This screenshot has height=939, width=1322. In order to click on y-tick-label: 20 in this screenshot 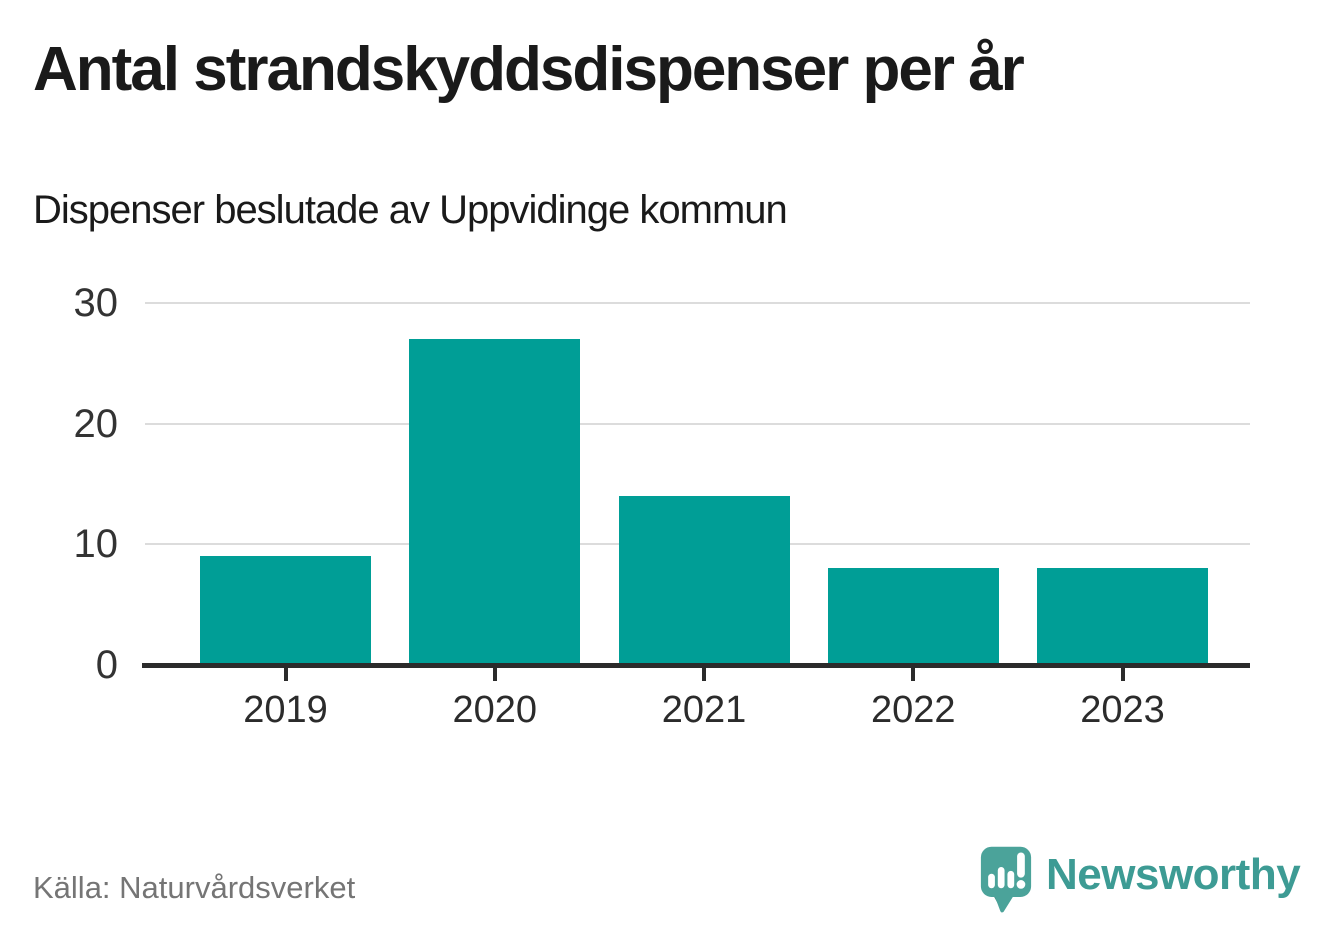, I will do `click(96, 423)`.